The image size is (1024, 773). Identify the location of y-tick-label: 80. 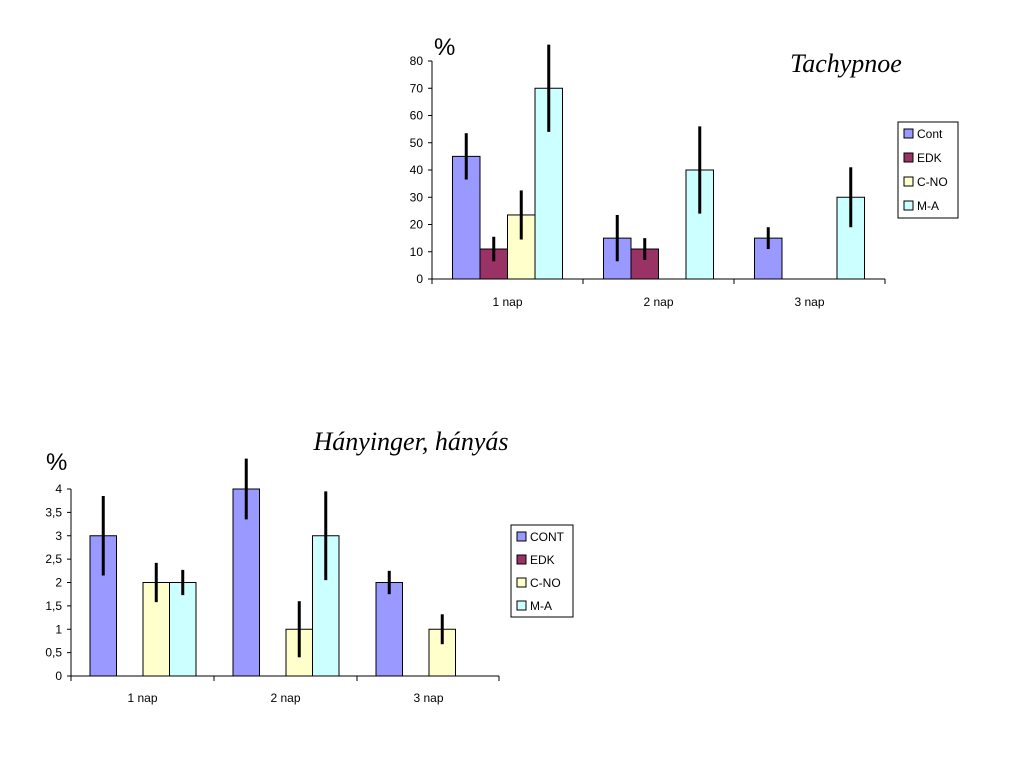
(417, 61).